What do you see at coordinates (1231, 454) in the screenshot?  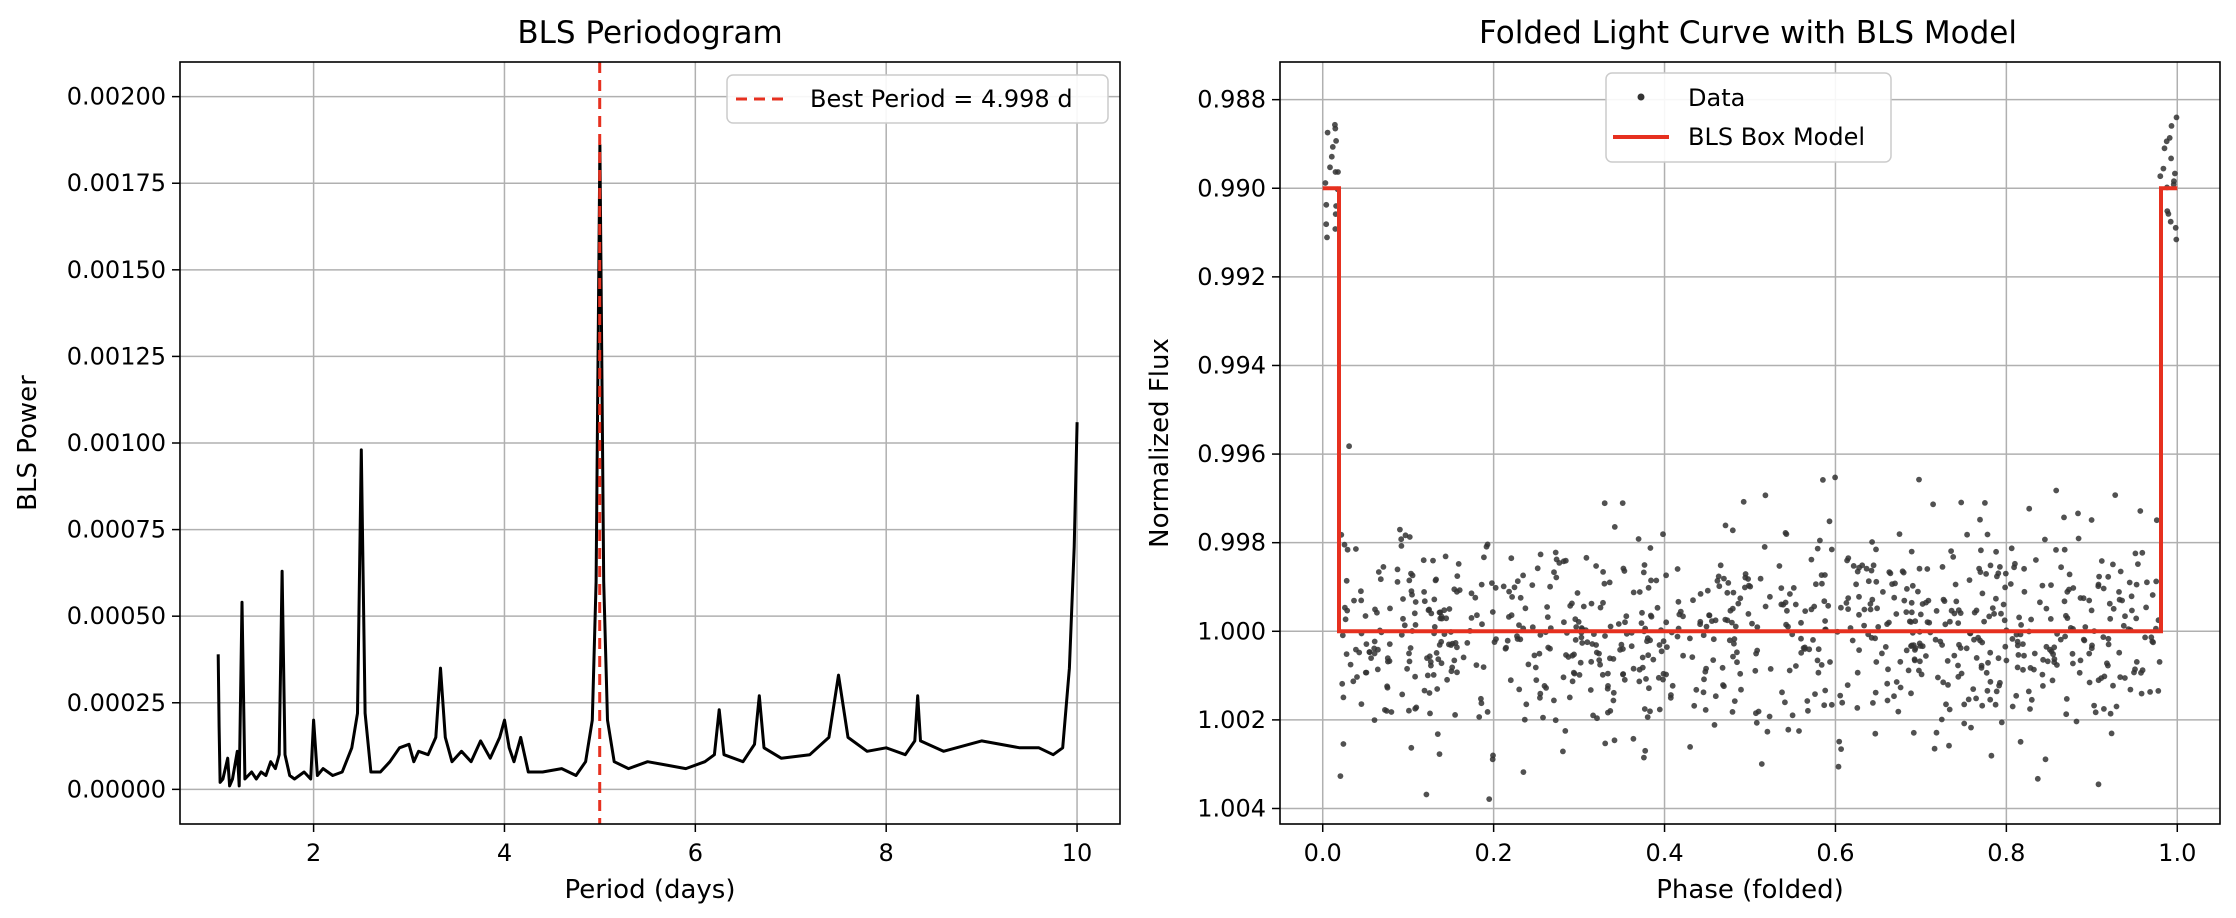 I see `folded-y-tick-label: 0.996` at bounding box center [1231, 454].